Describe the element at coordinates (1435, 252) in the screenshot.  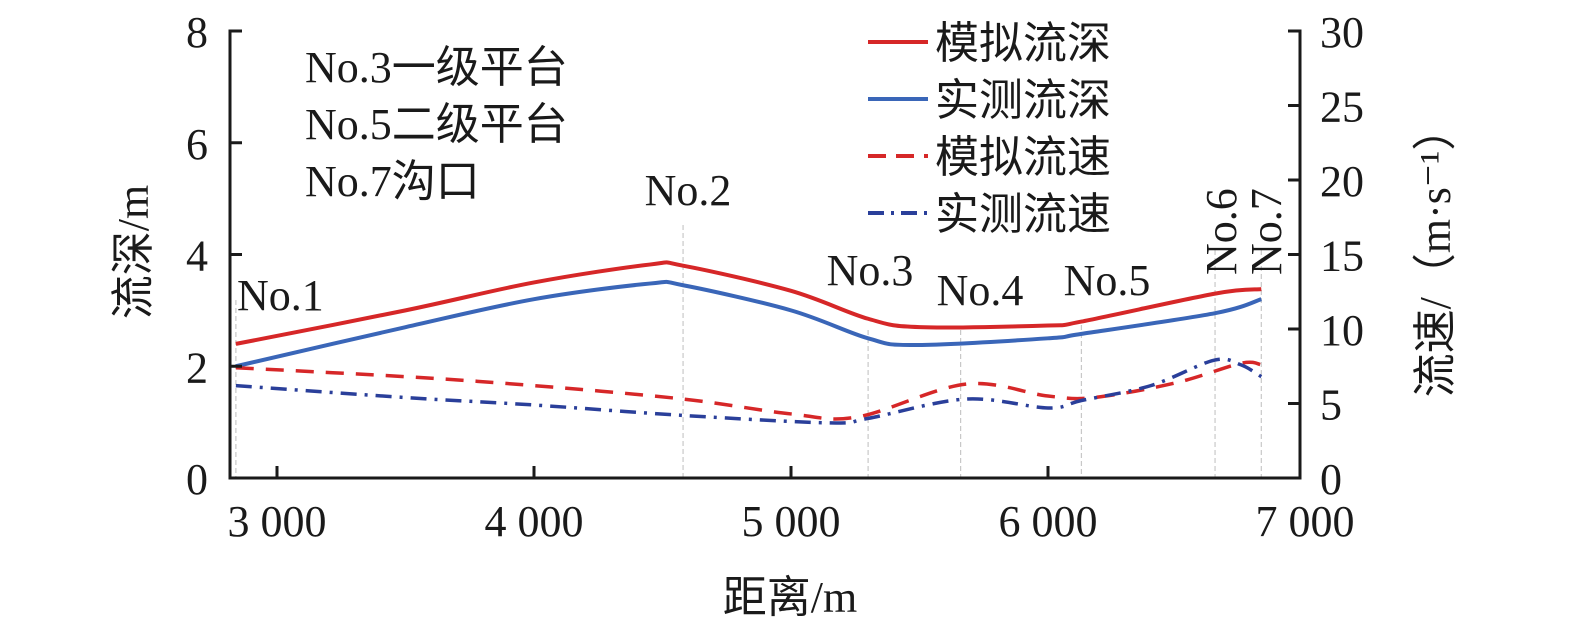
I see `y2-axis-label: 流速/（m·s⁻¹）` at that location.